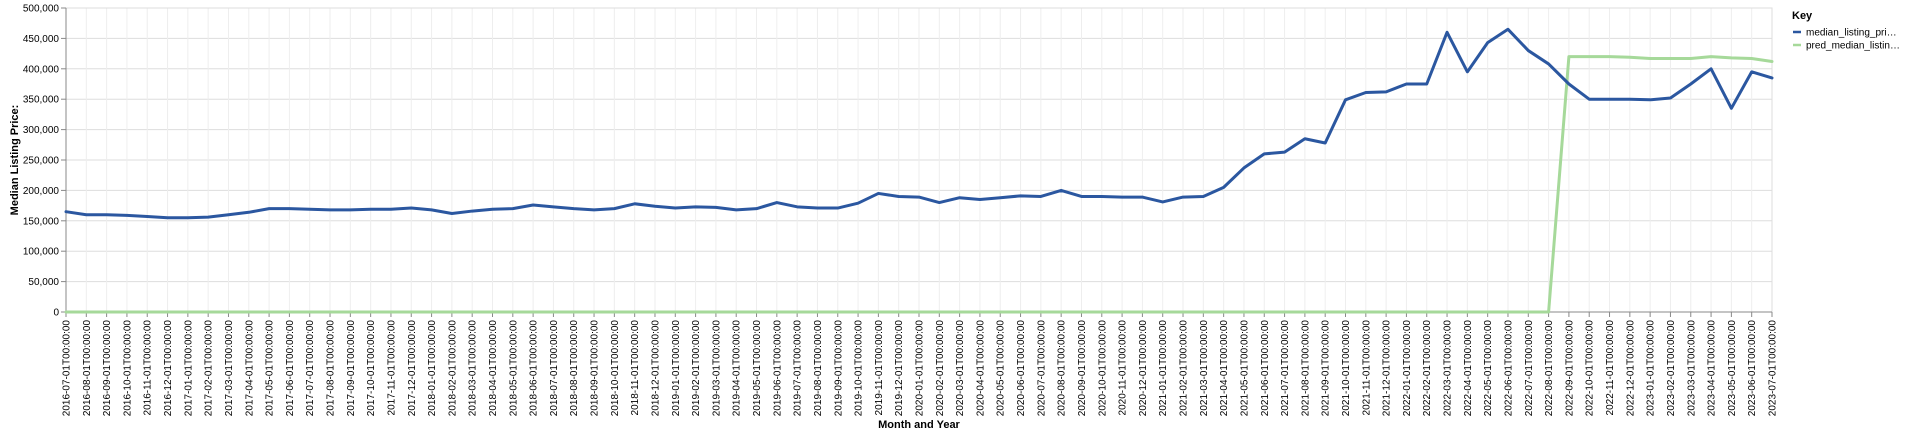 Image resolution: width=1920 pixels, height=434 pixels. What do you see at coordinates (1366, 368) in the screenshot?
I see `x-tick-label: 2021-11-01T00:00:00` at bounding box center [1366, 368].